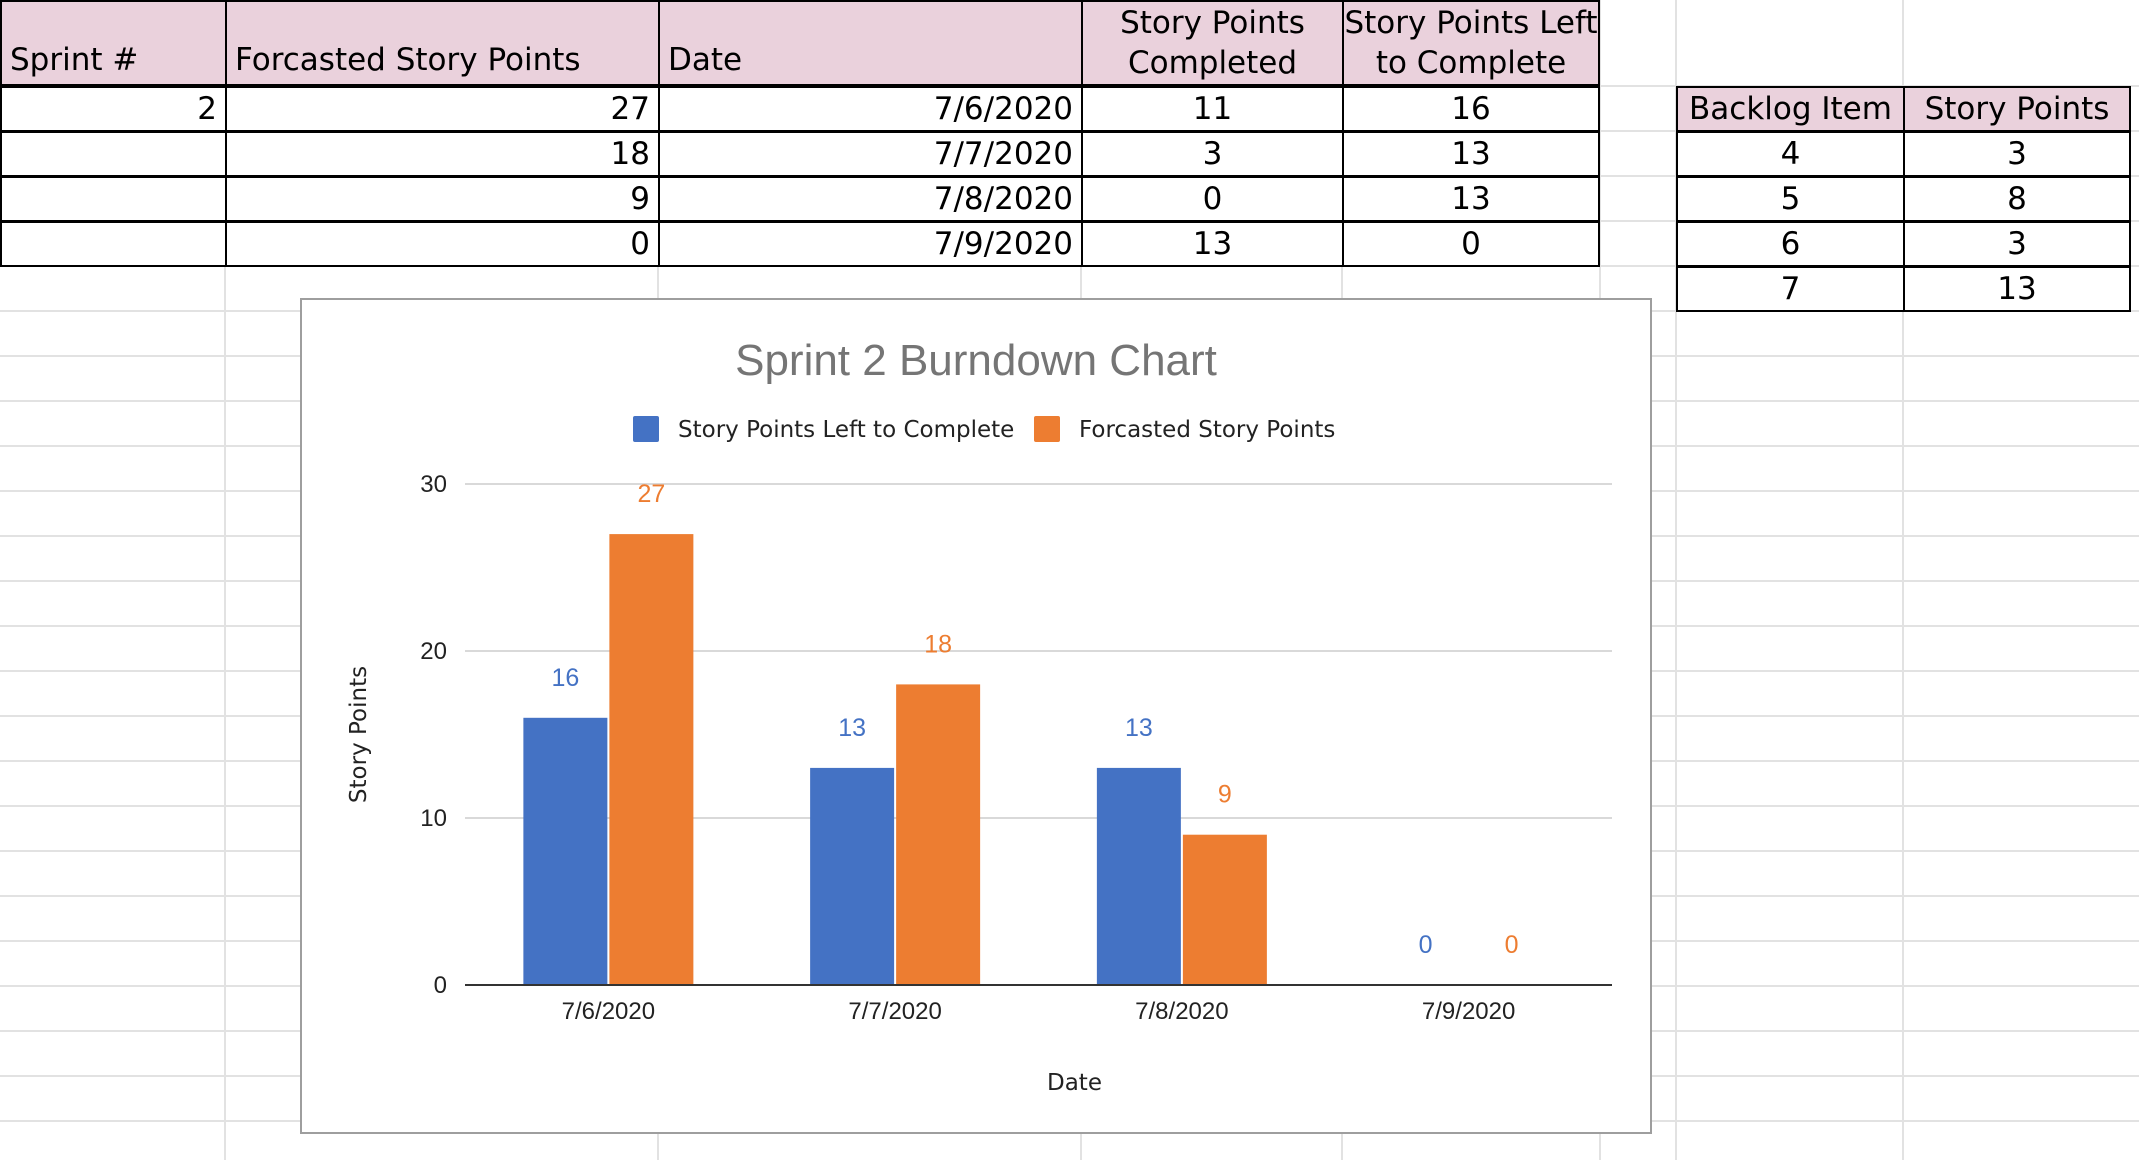 This screenshot has width=2139, height=1160. I want to click on x-axis-title: Date, so click(1074, 1083).